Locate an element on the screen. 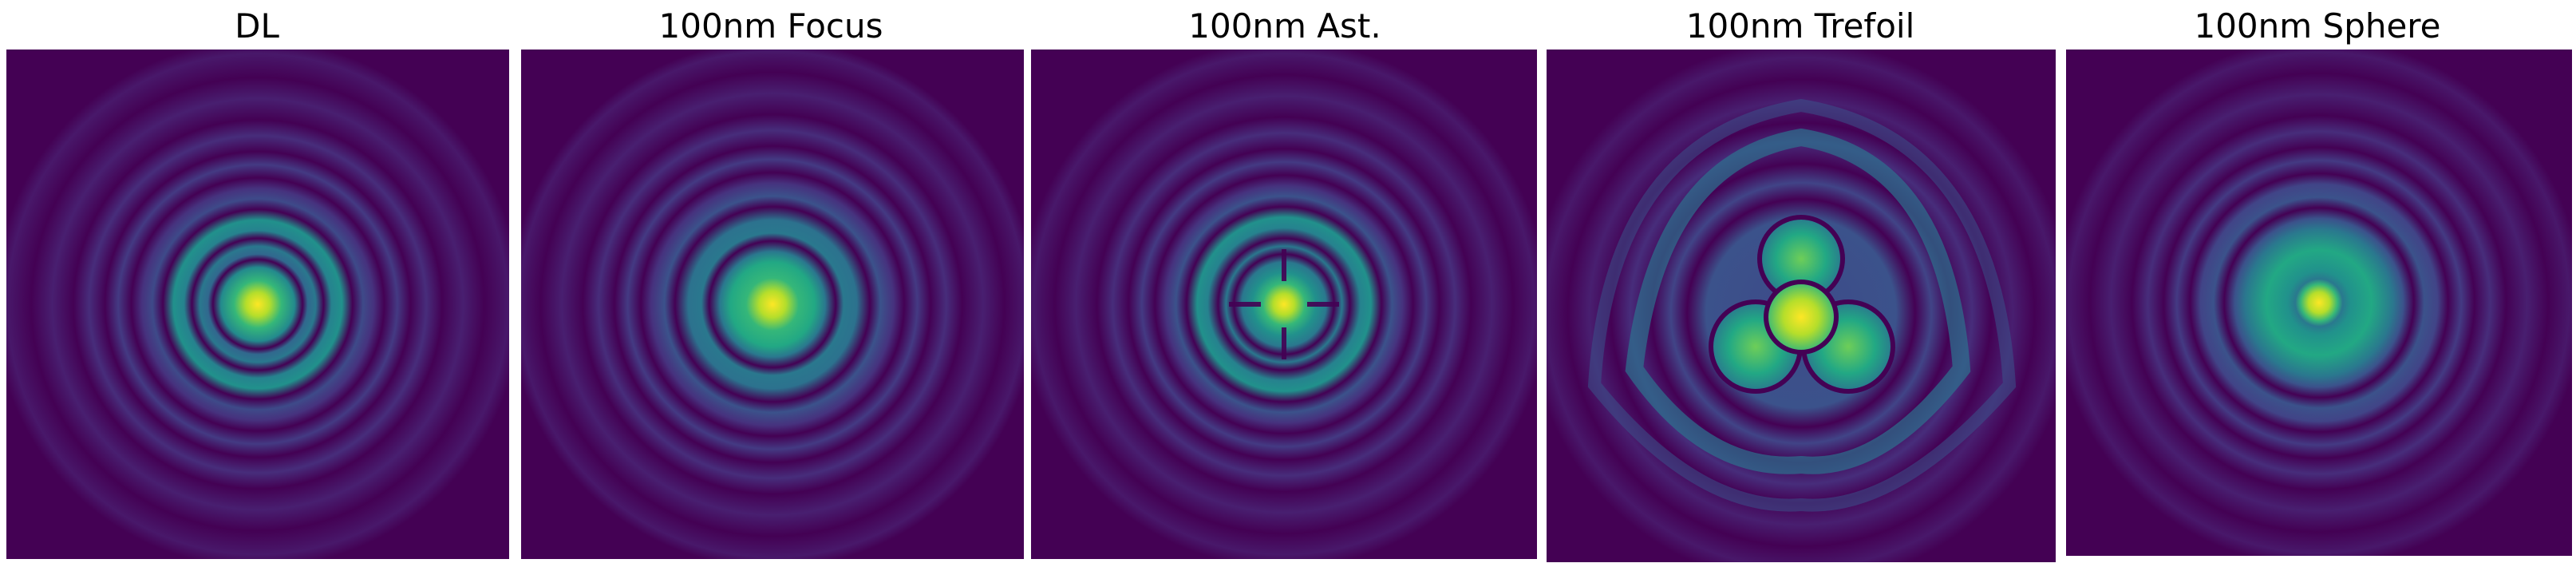 The height and width of the screenshot is (571, 2576). panel-title: 100nm Sphere is located at coordinates (2317, 26).